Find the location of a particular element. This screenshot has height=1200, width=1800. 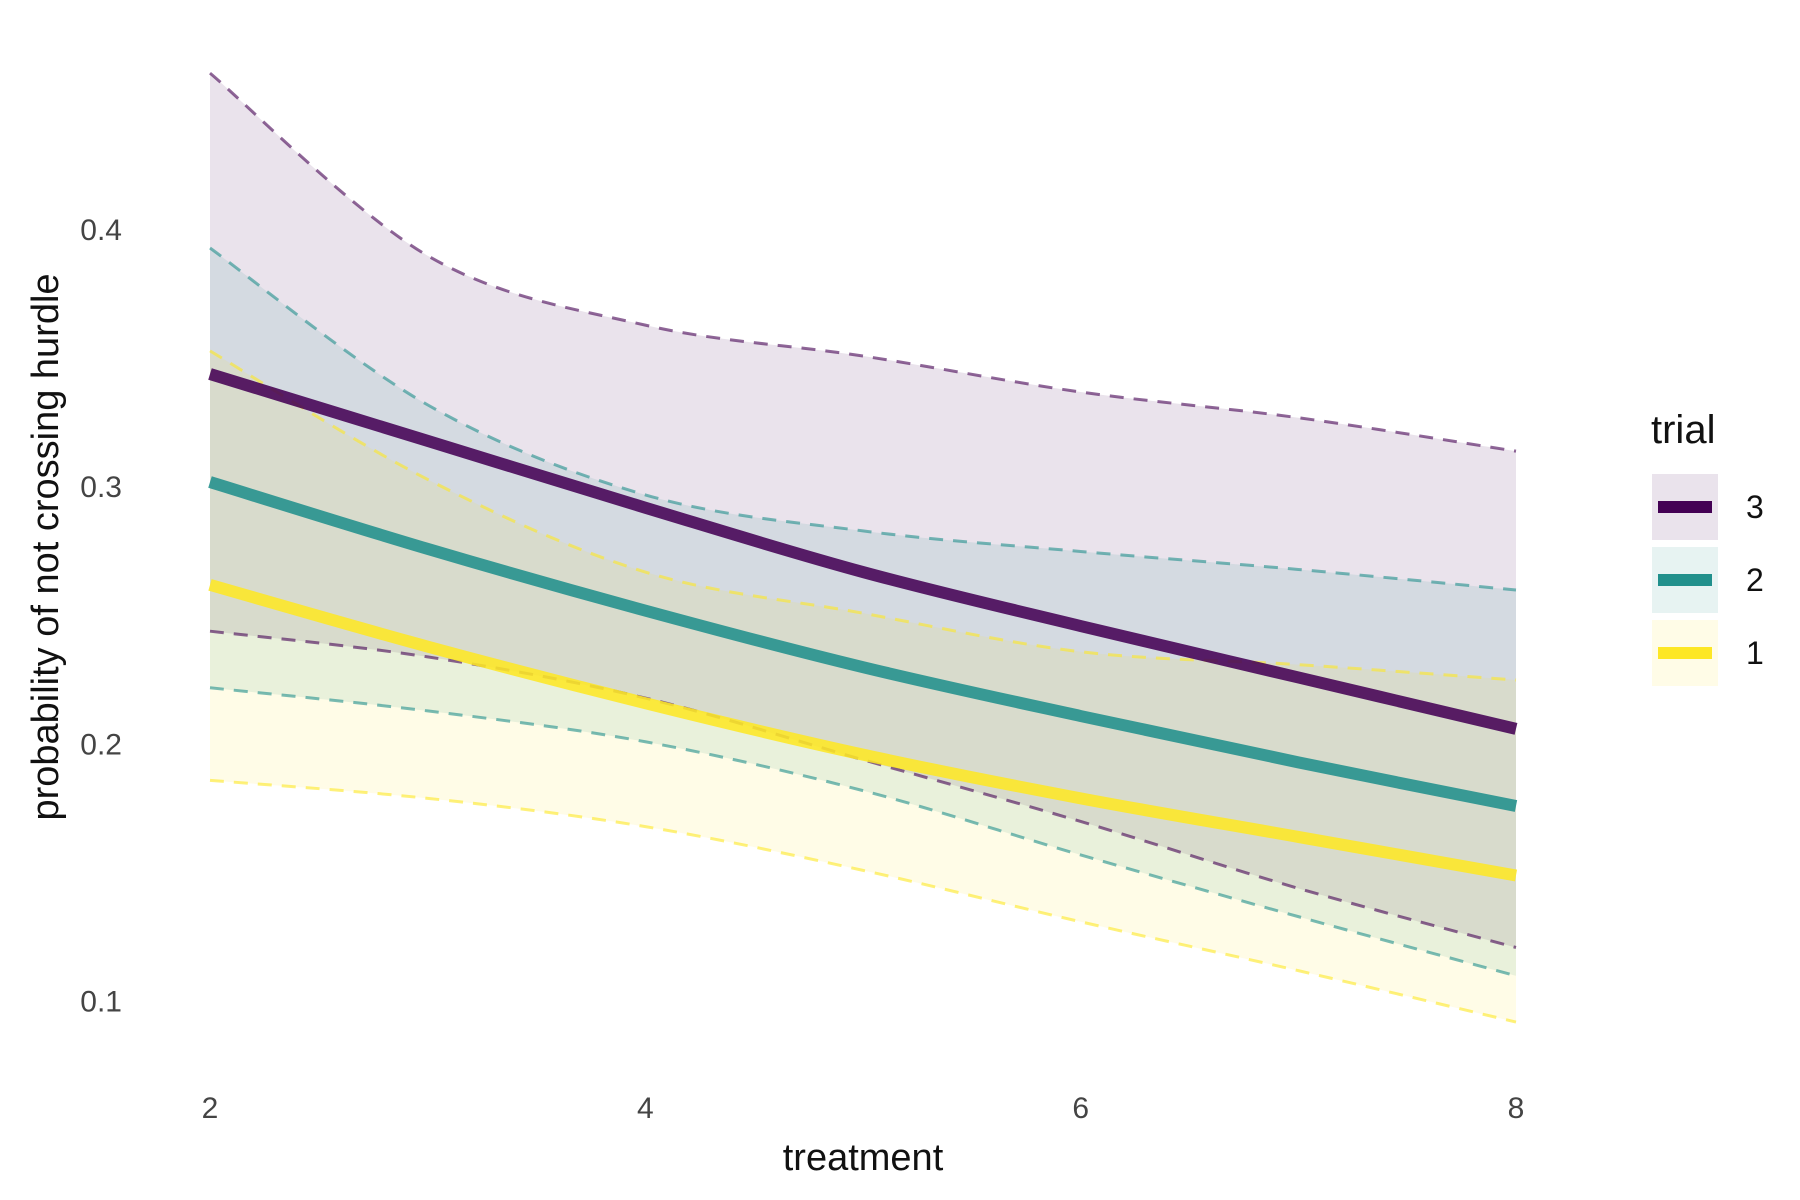

y-tick-label: 0.1 is located at coordinates (101, 1002).